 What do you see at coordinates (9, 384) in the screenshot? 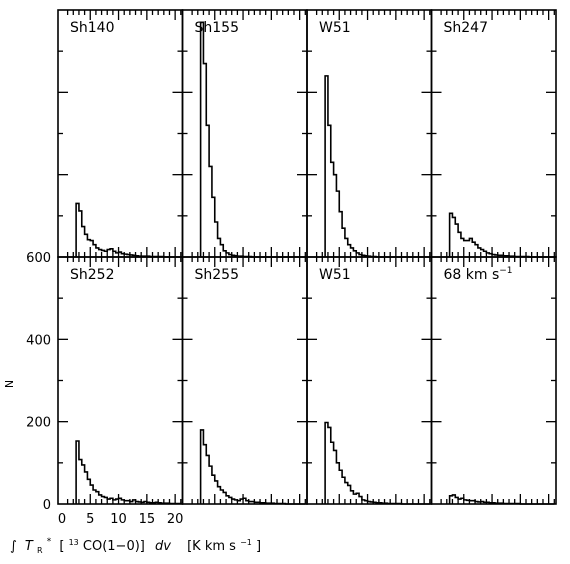
I see `y-axis-label: N` at bounding box center [9, 384].